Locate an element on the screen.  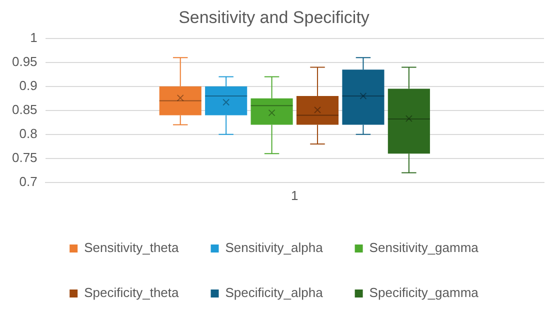
chart-title: Sensitivity and Specificity is located at coordinates (274, 17).